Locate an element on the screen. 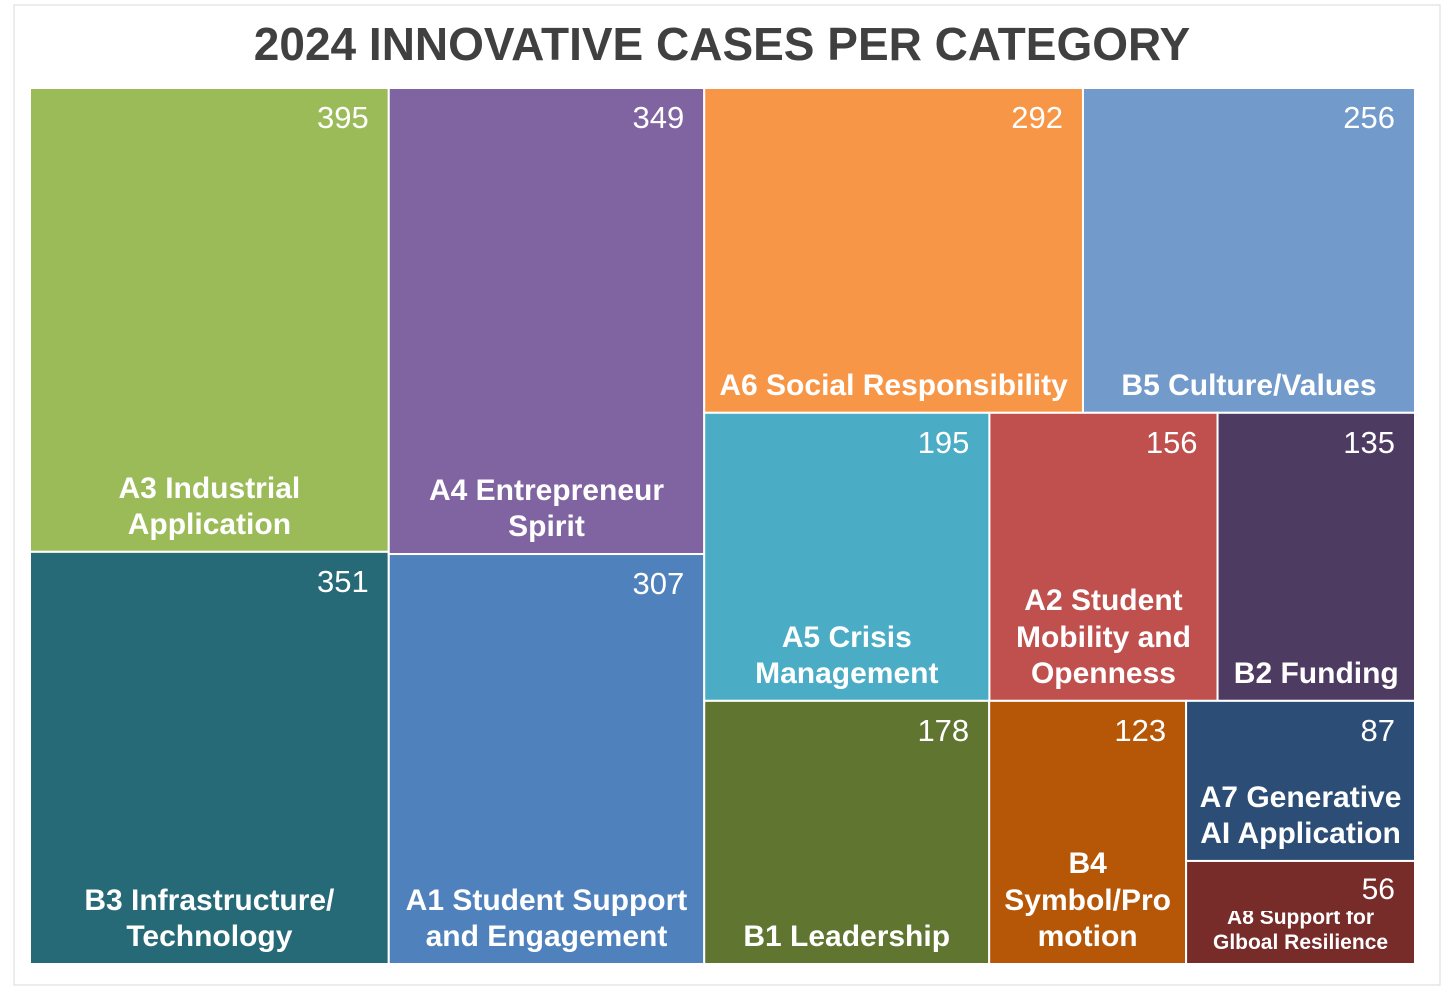  category-label: A8 Support for Glboal Resilience is located at coordinates (1300, 932).